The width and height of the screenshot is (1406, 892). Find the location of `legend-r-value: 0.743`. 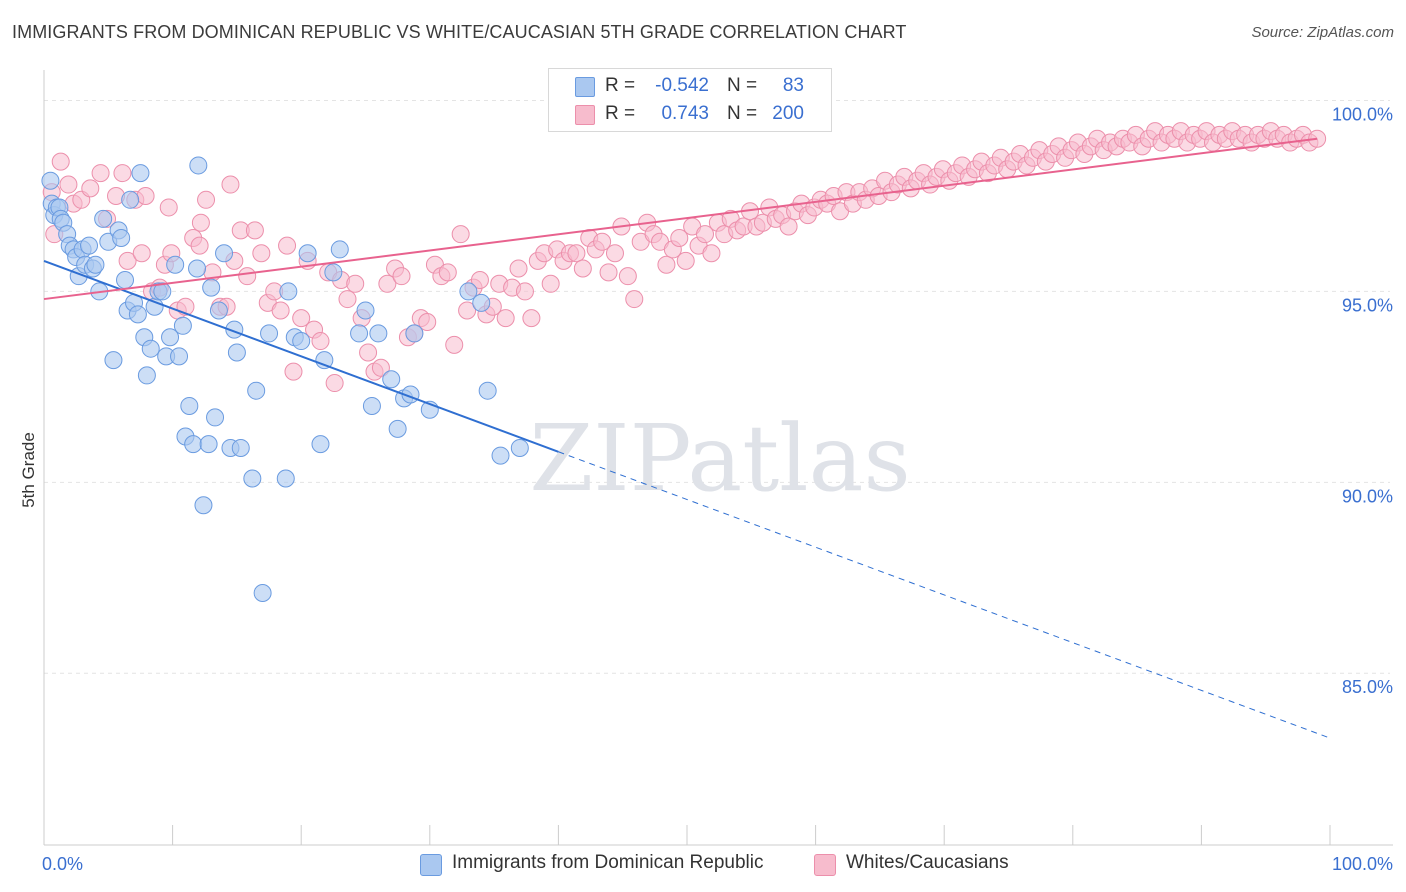

legend-r-value: 0.743 is located at coordinates (685, 113).